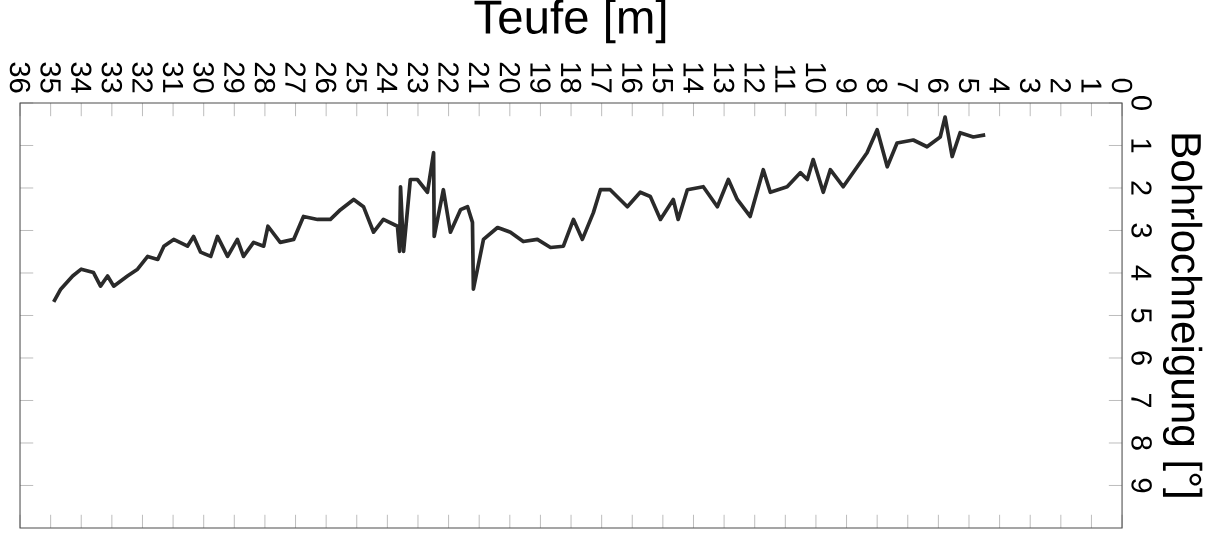 The width and height of the screenshot is (1209, 533). What do you see at coordinates (724, 78) in the screenshot?
I see `x-tick-label: 13` at bounding box center [724, 78].